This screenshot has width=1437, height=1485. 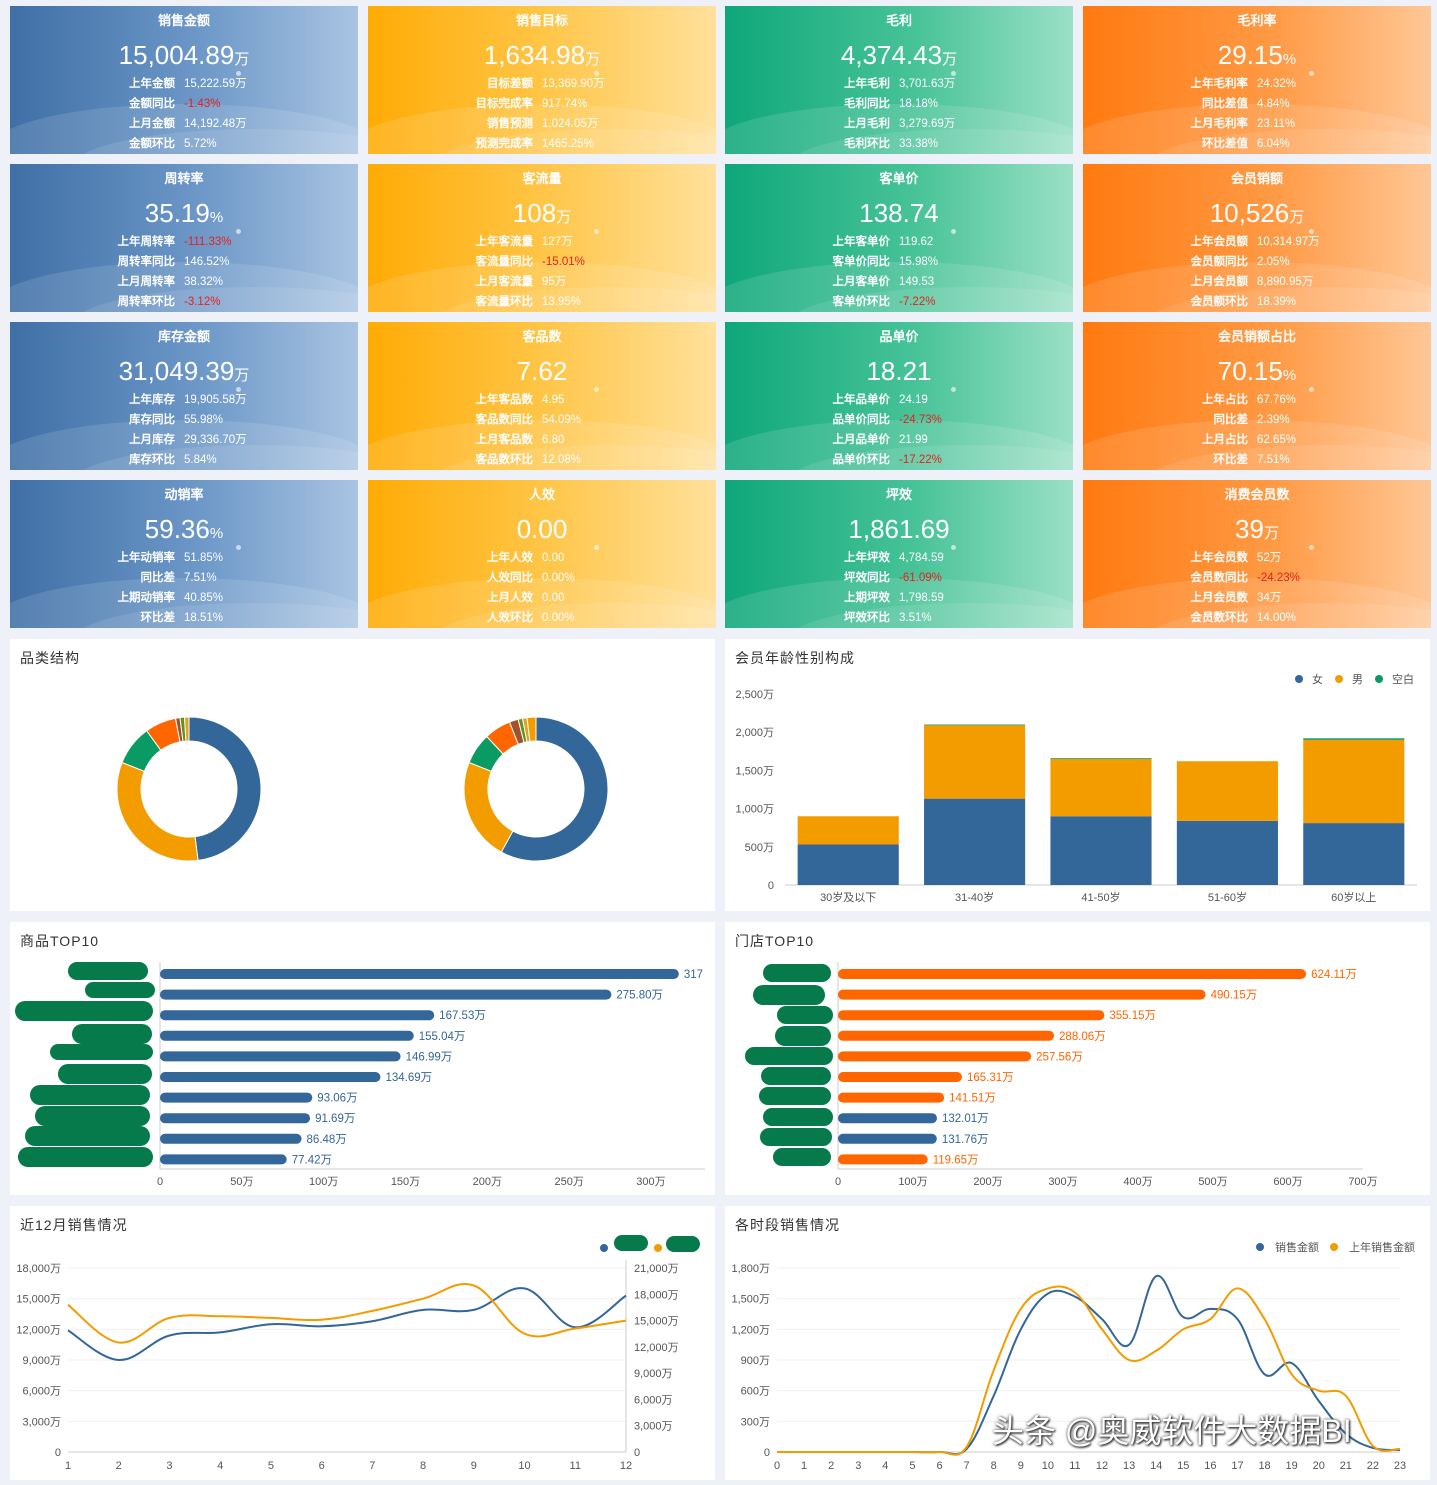 What do you see at coordinates (504, 144) in the screenshot?
I see `kpi-metric-label: 预测完成率` at bounding box center [504, 144].